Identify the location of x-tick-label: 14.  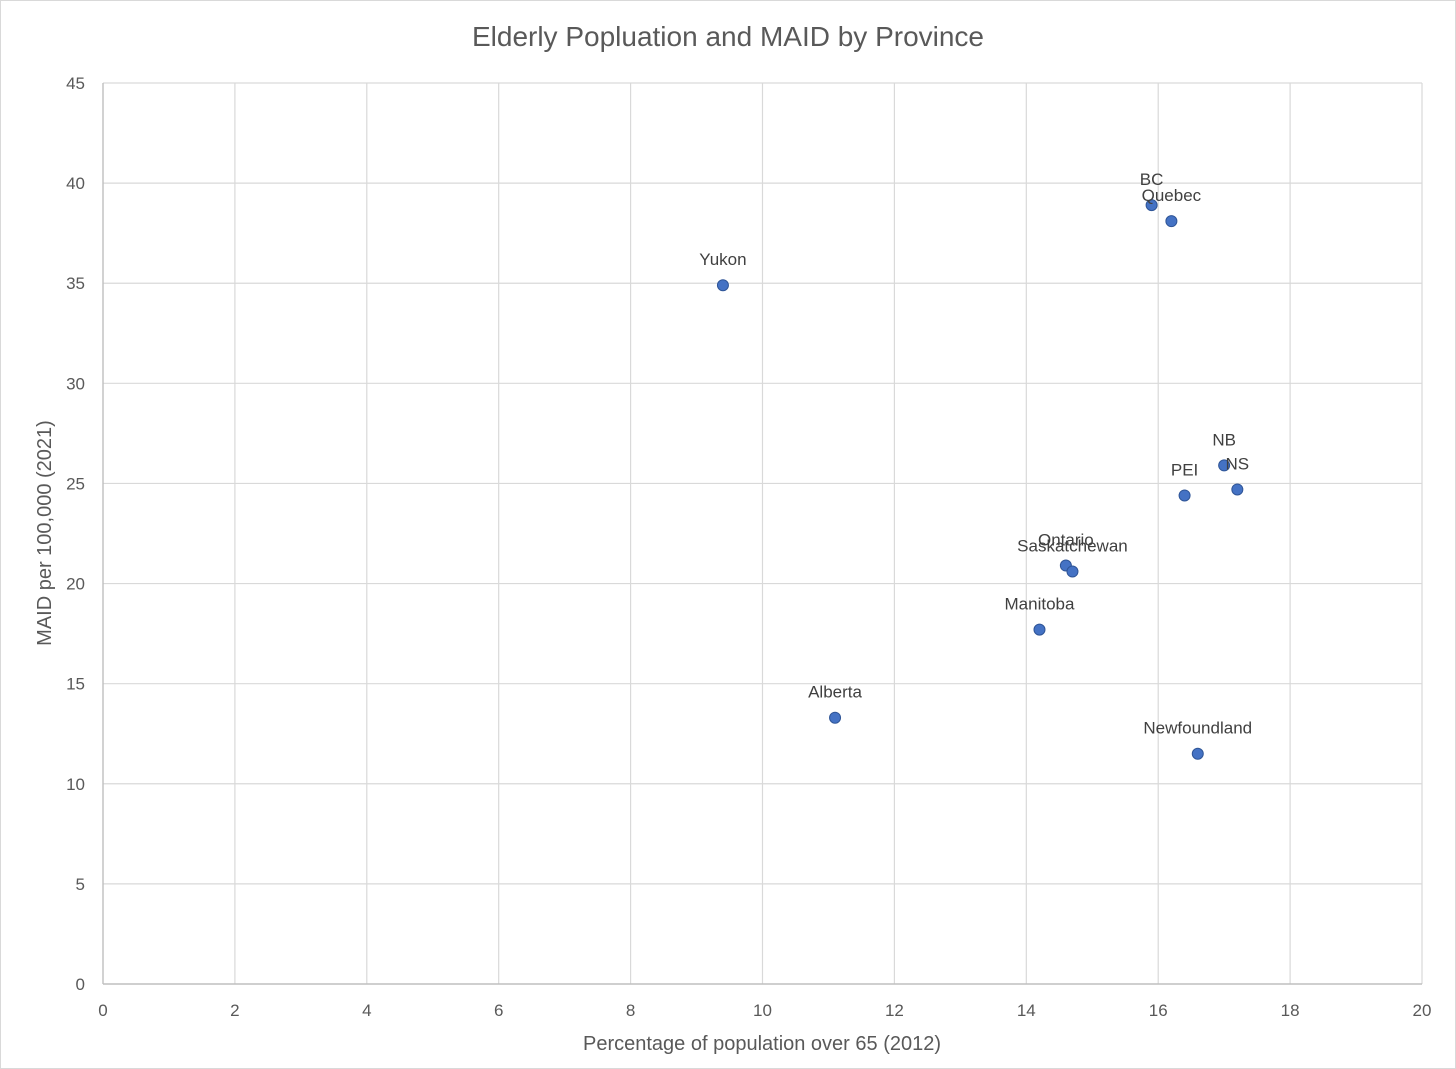
(1026, 1010).